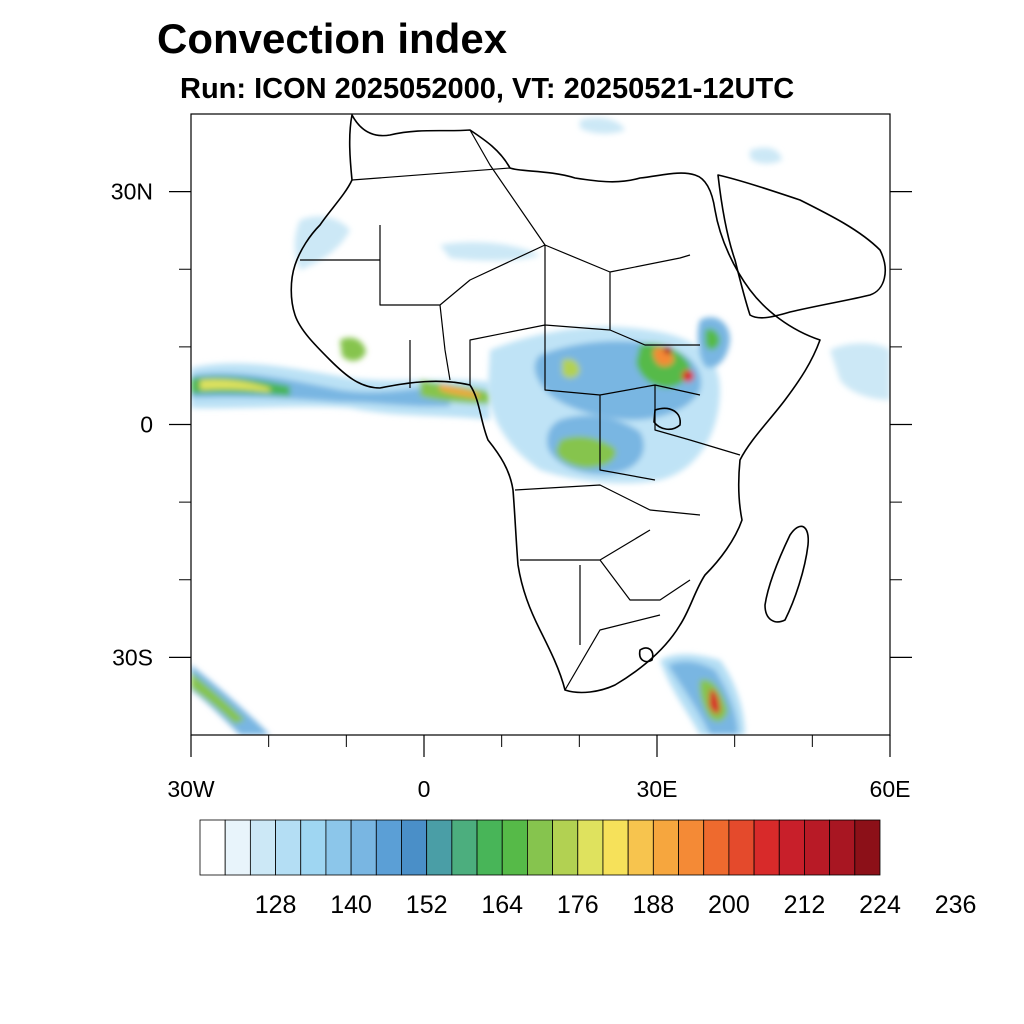 Image resolution: width=1024 pixels, height=1024 pixels. What do you see at coordinates (351, 905) in the screenshot?
I see `colorbar-tick-label: 140` at bounding box center [351, 905].